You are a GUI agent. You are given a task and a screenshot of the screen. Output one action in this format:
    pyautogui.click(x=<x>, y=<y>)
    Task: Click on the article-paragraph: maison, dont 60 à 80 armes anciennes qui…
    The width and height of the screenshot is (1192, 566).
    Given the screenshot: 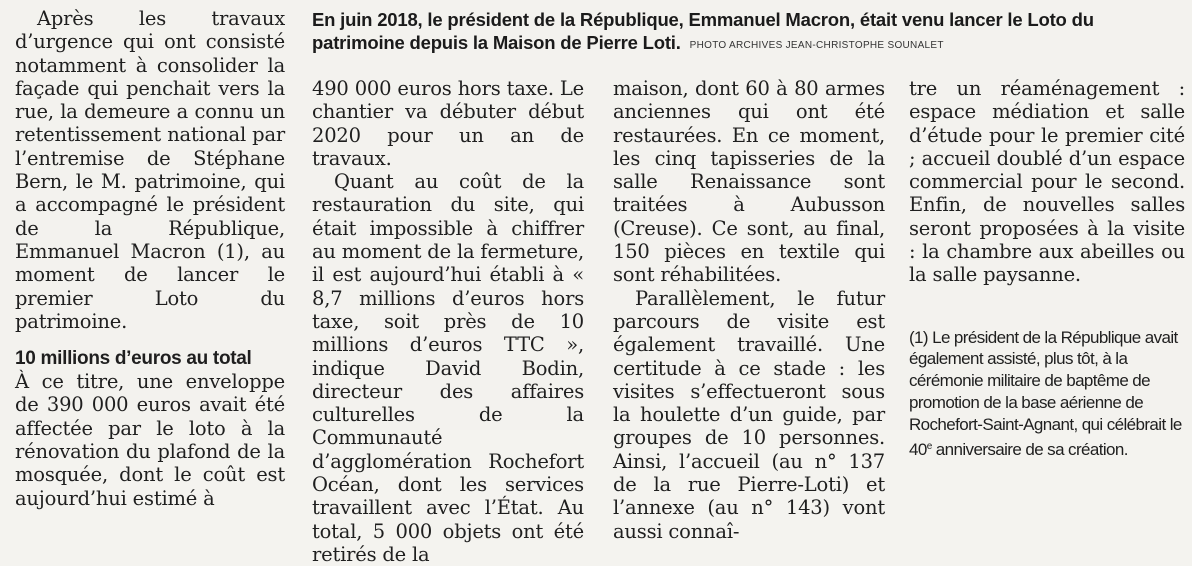 What is the action you would take?
    pyautogui.click(x=749, y=182)
    